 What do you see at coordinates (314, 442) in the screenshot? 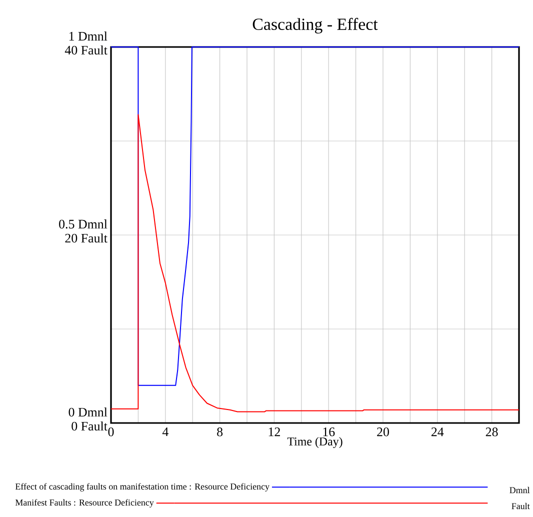
I see `x-axis-title: Time (Day)` at bounding box center [314, 442].